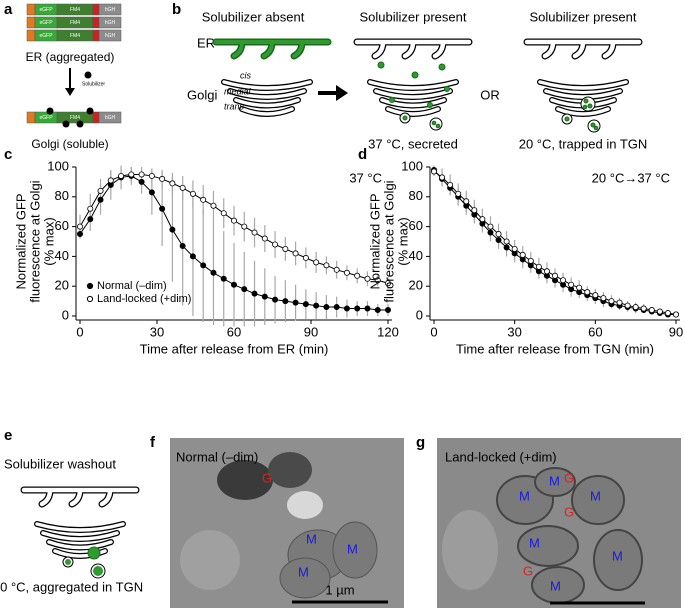 Image resolution: width=685 pixels, height=613 pixels. Describe the element at coordinates (132, 286) in the screenshot. I see `legend-label: Normal (–dim)` at that location.